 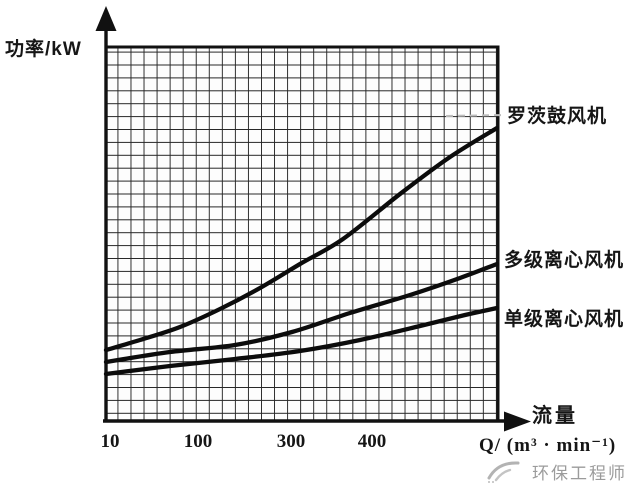 What do you see at coordinates (517, 421) in the screenshot?
I see `x-axis-arrow-icon` at bounding box center [517, 421].